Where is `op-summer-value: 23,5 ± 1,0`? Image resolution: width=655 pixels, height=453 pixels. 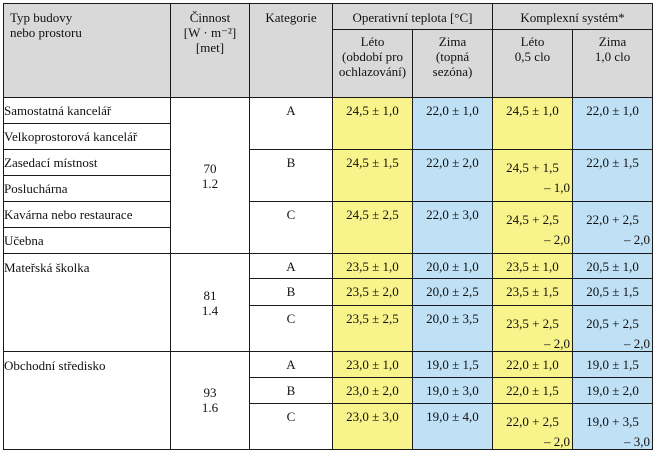 op-summer-value: 23,5 ± 1,0 is located at coordinates (372, 267).